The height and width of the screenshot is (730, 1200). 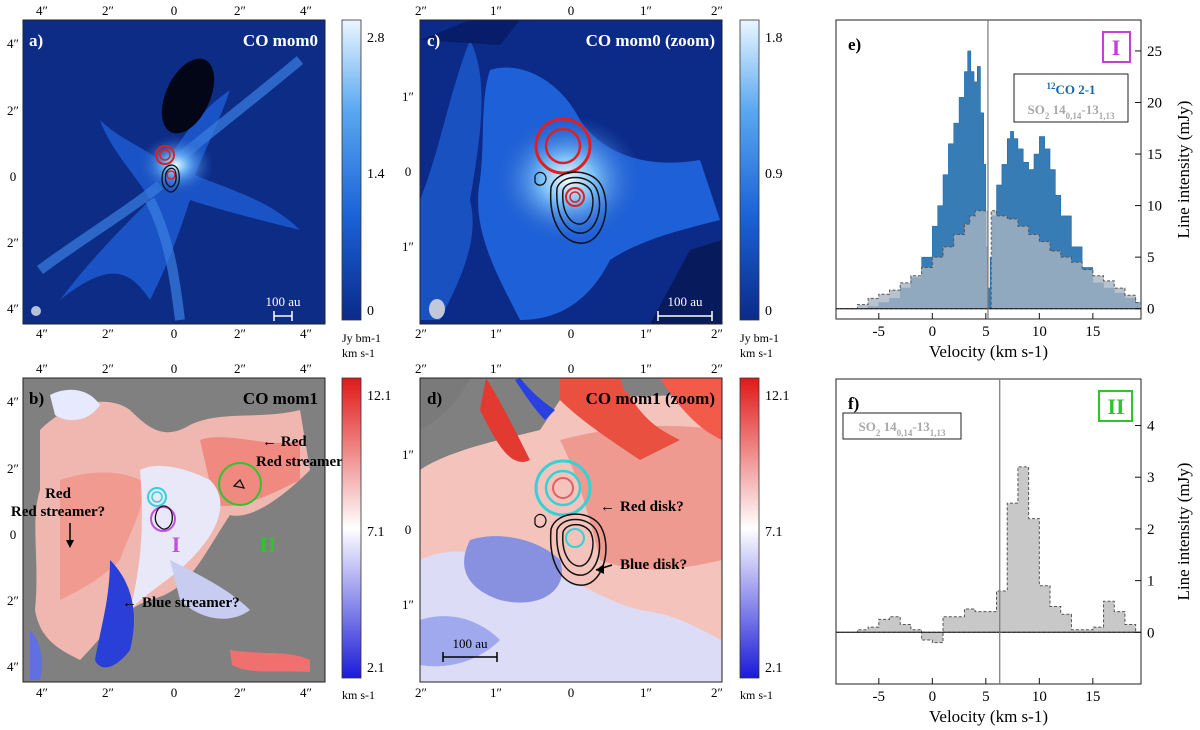 I want to click on green-circle, so click(x=240, y=484).